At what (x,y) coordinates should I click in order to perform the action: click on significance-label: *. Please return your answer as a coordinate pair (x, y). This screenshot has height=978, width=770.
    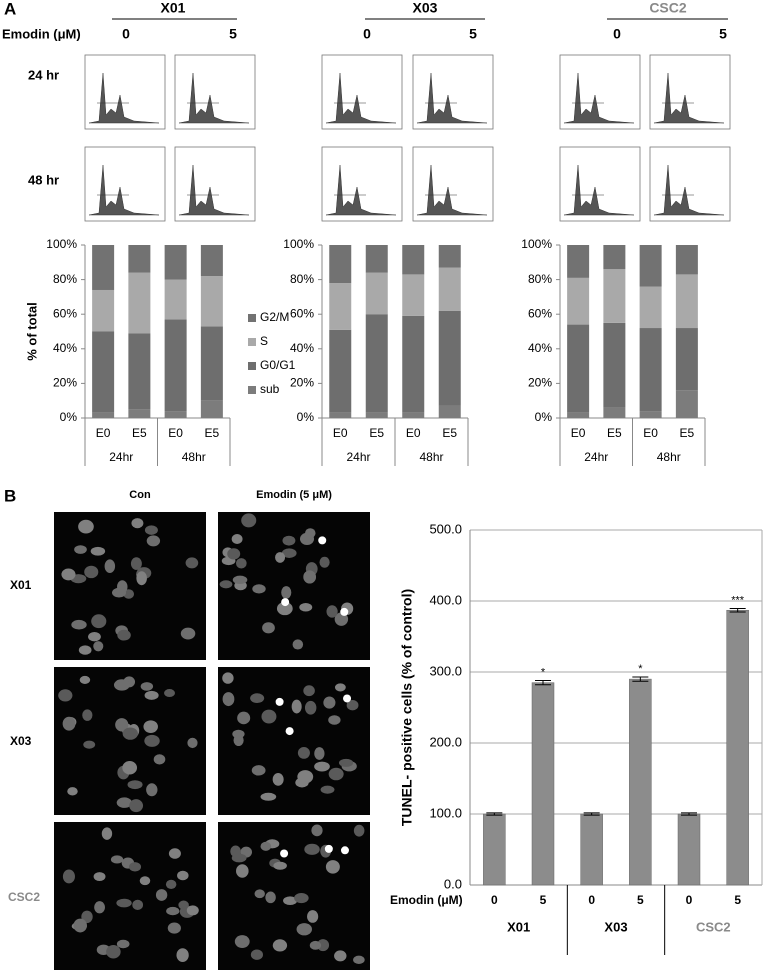
    Looking at the image, I should click on (543, 672).